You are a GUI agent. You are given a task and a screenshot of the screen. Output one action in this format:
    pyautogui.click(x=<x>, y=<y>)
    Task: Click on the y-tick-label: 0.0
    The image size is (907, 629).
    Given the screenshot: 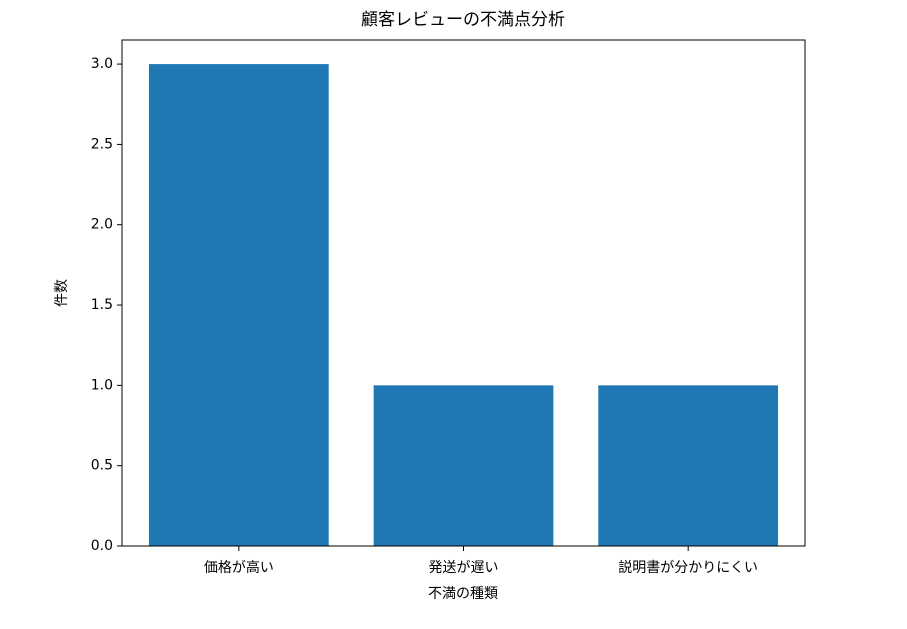 What is the action you would take?
    pyautogui.click(x=102, y=546)
    